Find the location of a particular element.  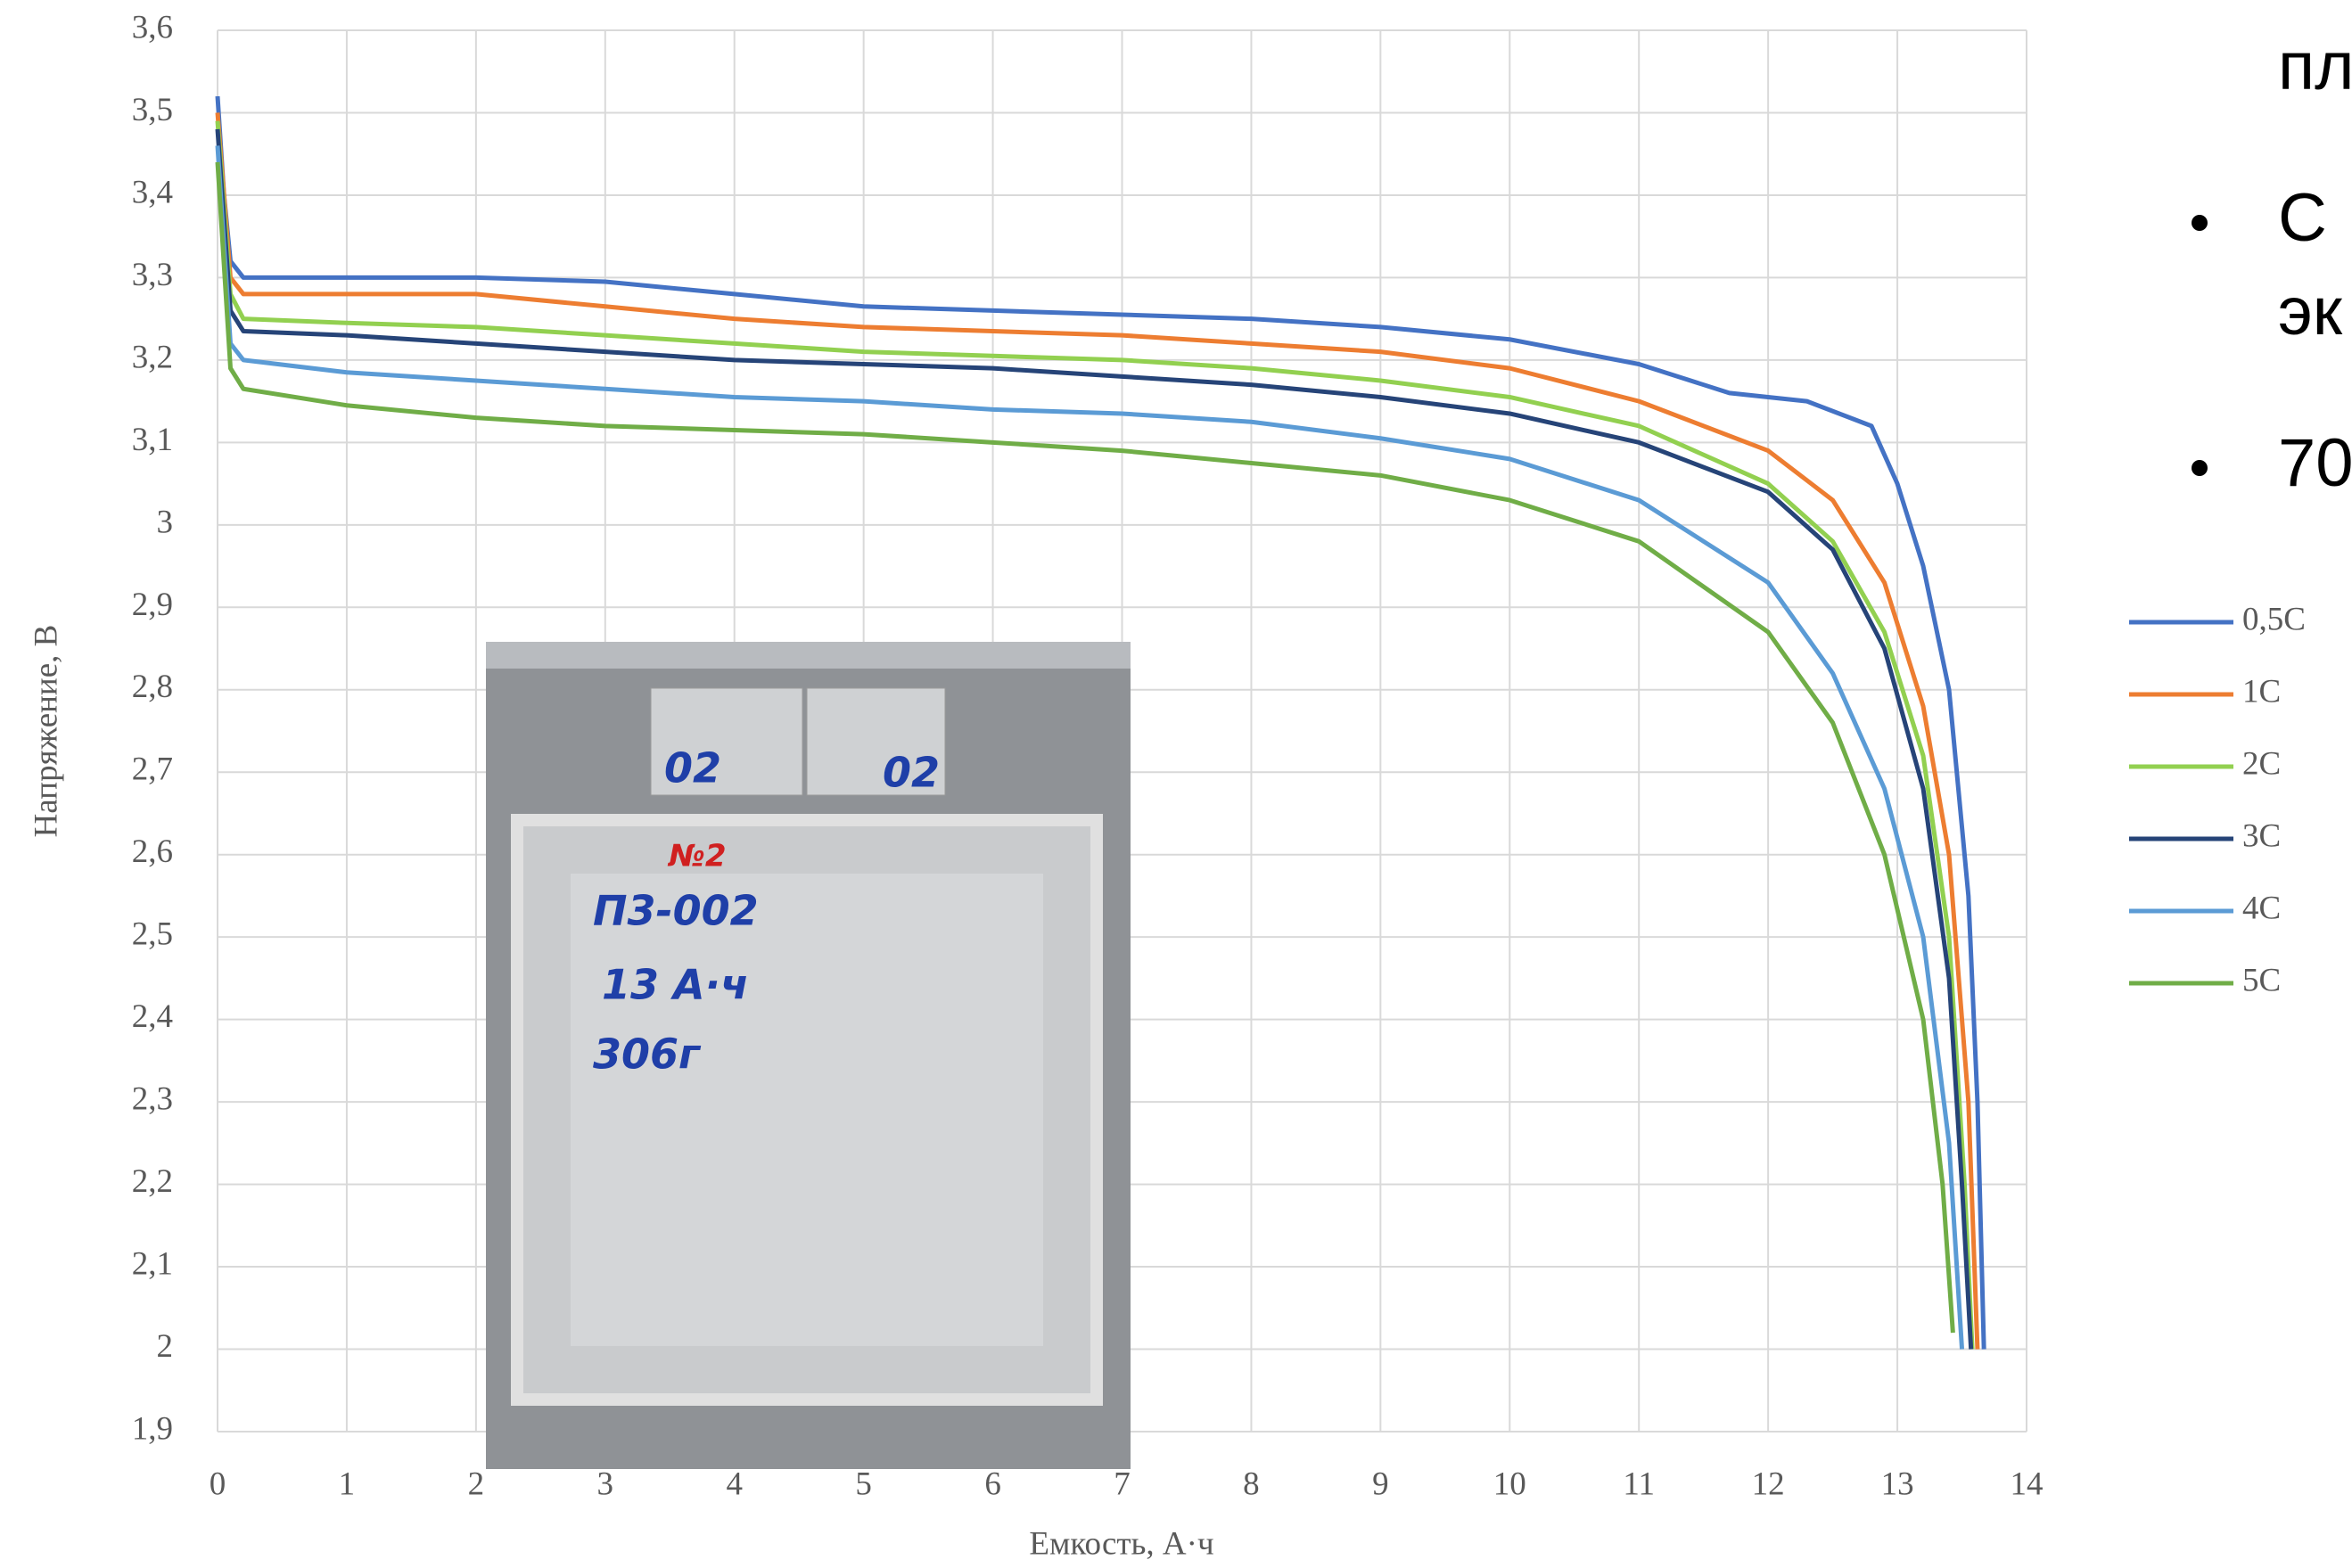

x-tick-label: 0 is located at coordinates (218, 1483).